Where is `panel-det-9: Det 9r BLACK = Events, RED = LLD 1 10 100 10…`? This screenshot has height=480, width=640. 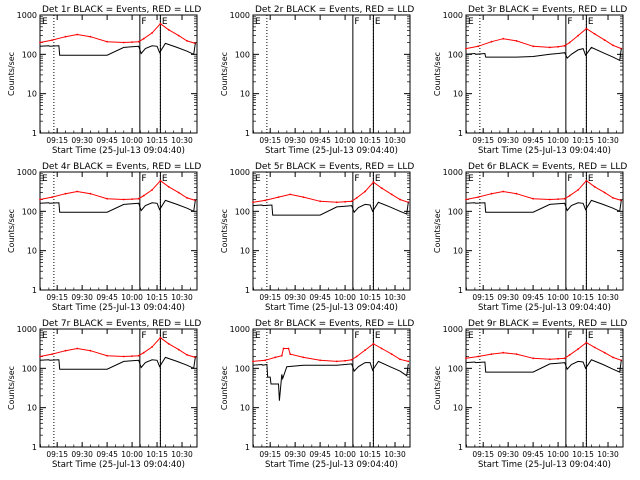
panel-det-9: Det 9r BLACK = Events, RED = LLD 1 10 100 10… is located at coordinates (530, 394).